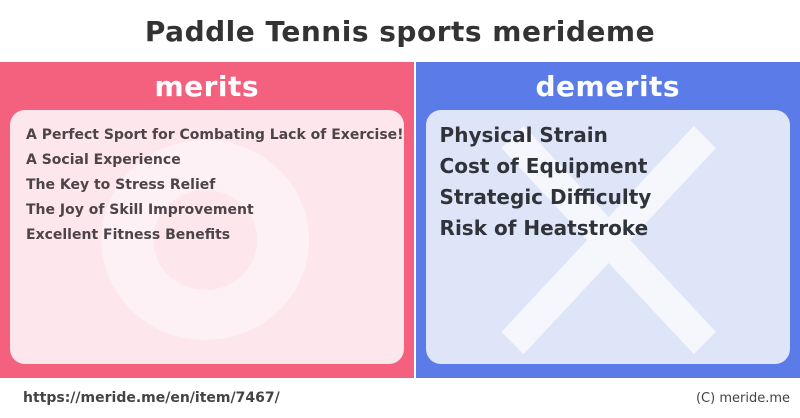 This screenshot has height=418, width=800. Describe the element at coordinates (523, 135) in the screenshot. I see `list-item: Physical Strain` at that location.